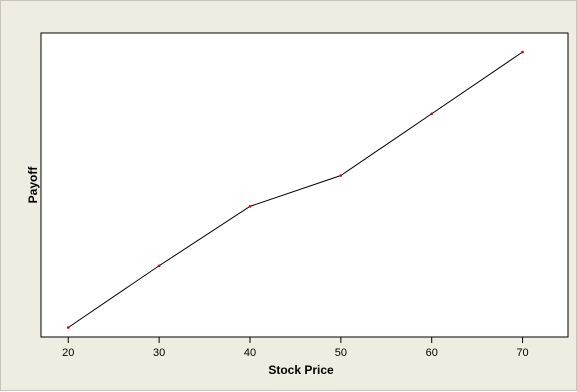 This screenshot has width=577, height=392. I want to click on x-tick-label-40: 40, so click(250, 353).